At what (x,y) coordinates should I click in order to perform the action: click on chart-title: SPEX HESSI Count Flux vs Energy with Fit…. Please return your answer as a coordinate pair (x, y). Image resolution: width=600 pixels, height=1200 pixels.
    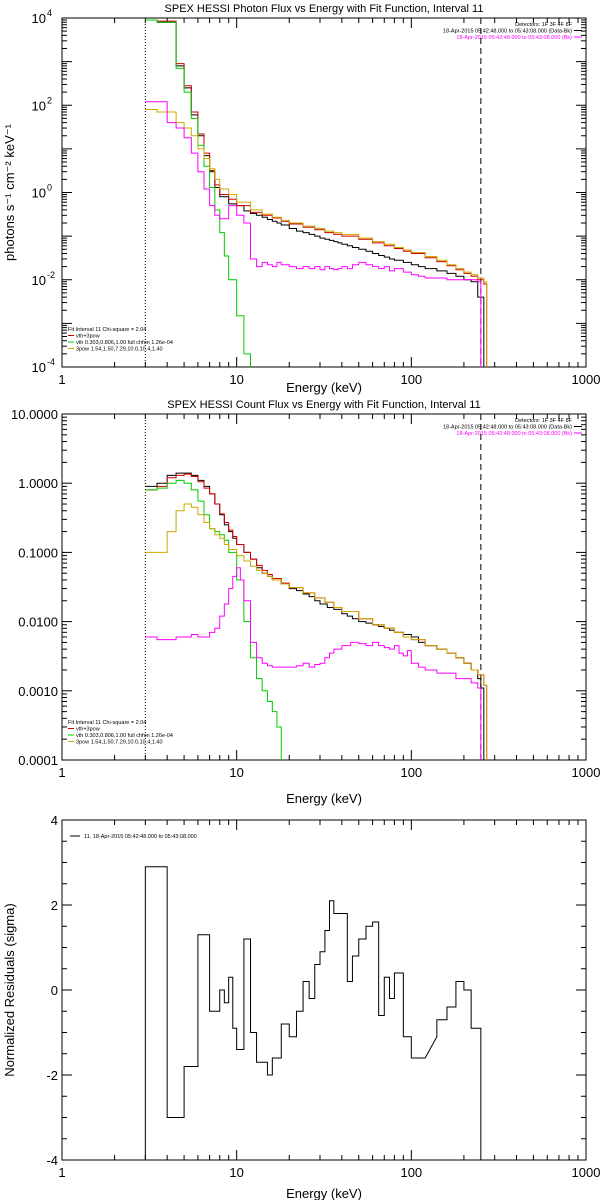
    Looking at the image, I should click on (323, 405).